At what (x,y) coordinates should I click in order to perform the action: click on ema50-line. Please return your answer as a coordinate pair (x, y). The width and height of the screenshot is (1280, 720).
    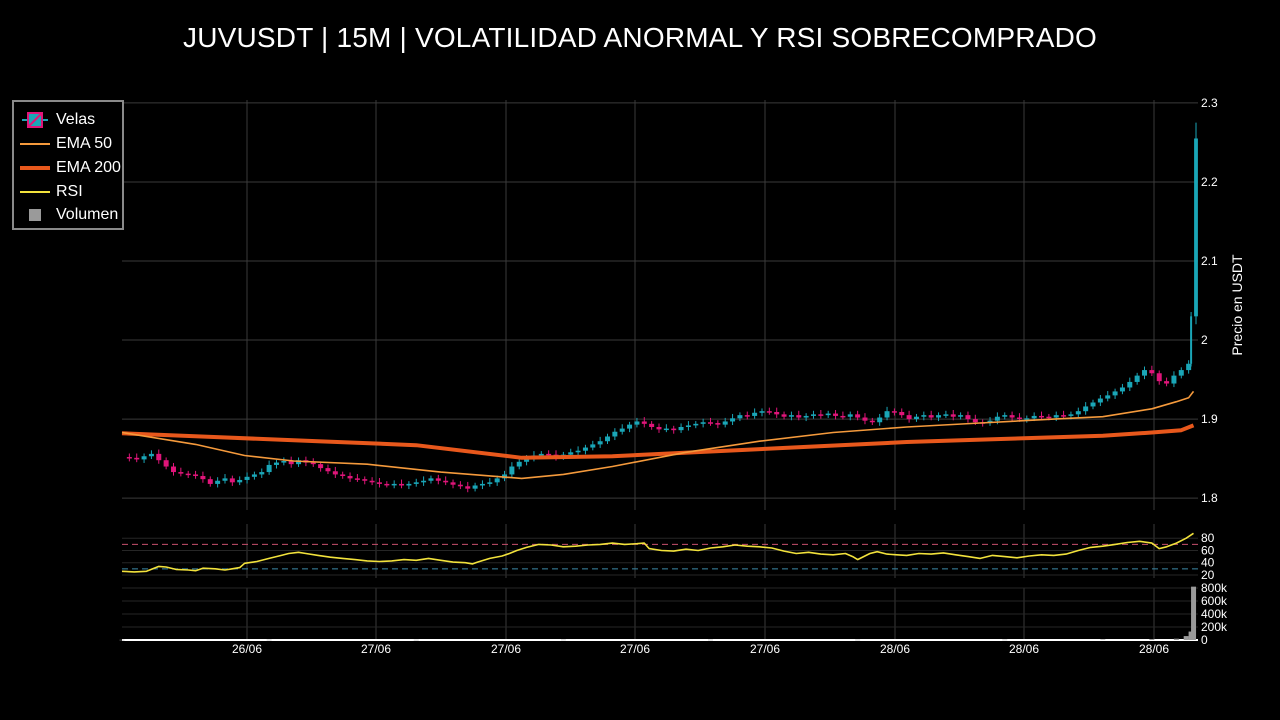
    Looking at the image, I should click on (658, 435).